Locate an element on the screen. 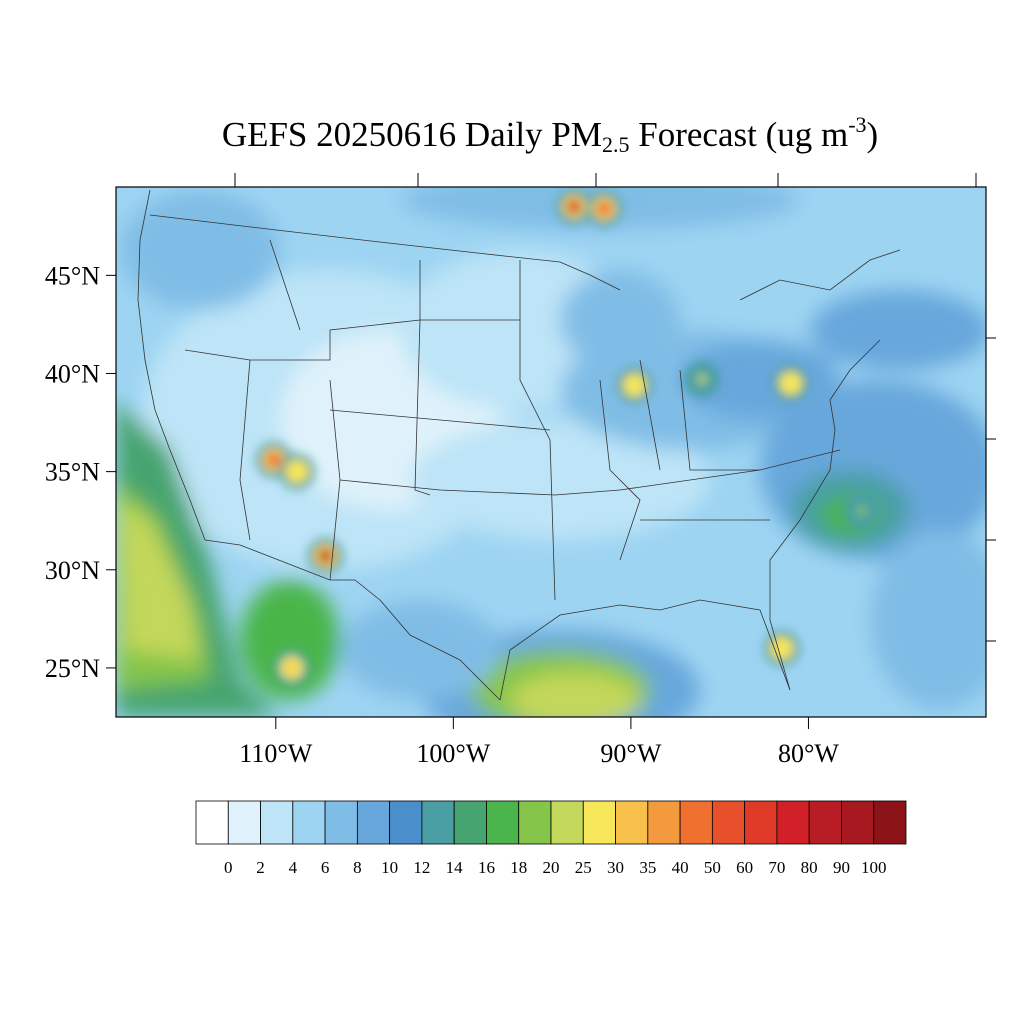 The width and height of the screenshot is (1024, 1024). colorbar-label: 90 is located at coordinates (841, 867).